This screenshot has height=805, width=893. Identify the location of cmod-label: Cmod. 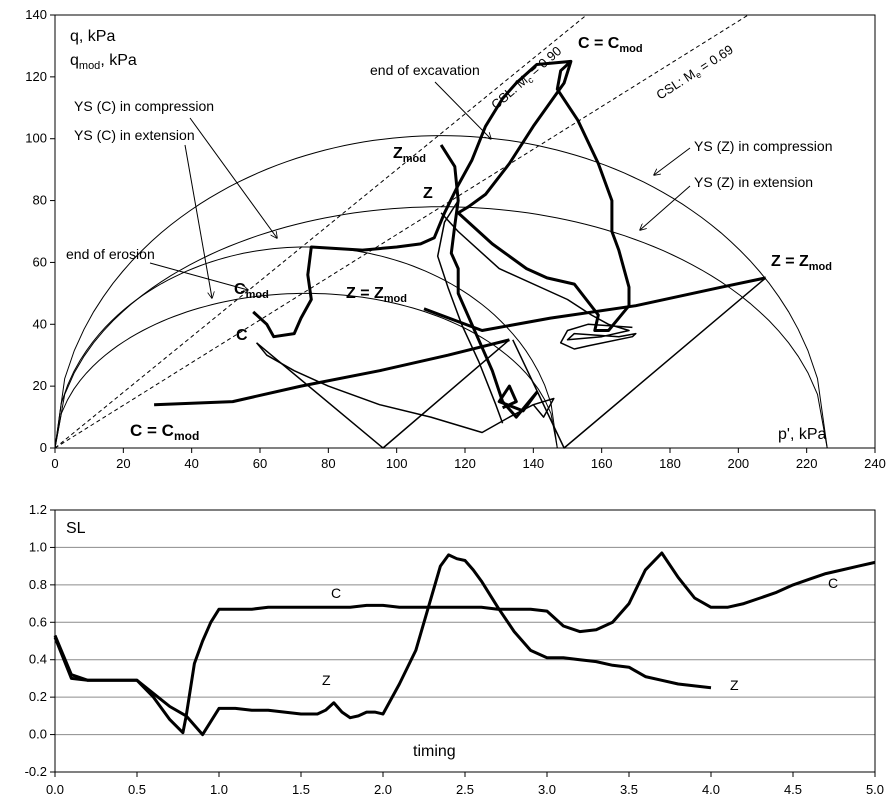
(251, 291).